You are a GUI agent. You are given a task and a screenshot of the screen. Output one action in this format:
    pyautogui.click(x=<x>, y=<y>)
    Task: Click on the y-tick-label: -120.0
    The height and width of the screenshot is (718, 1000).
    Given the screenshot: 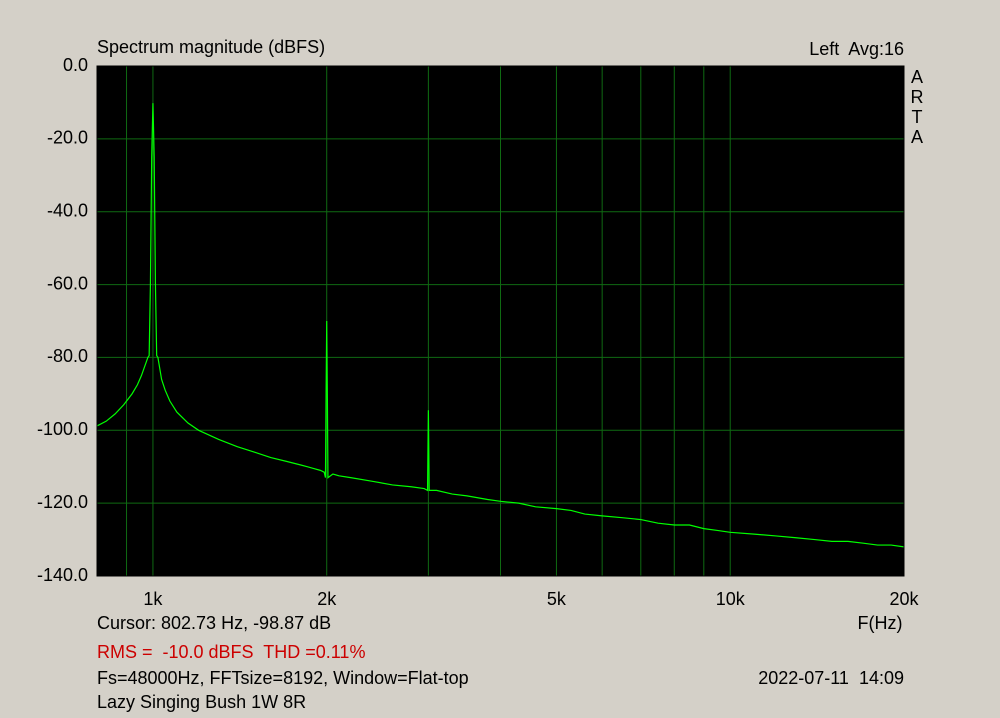 What is the action you would take?
    pyautogui.click(x=62, y=502)
    